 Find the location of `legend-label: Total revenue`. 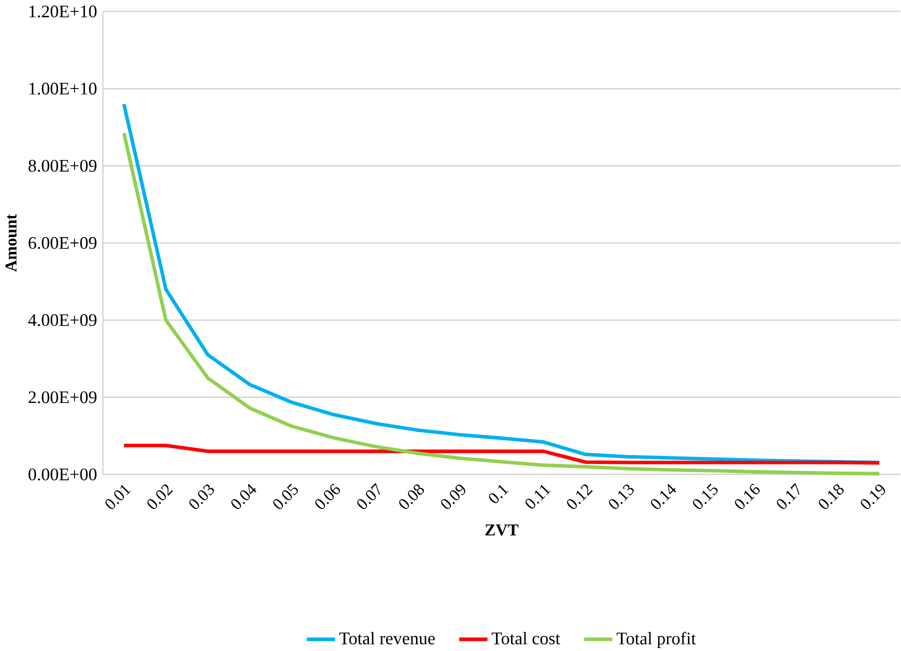

legend-label: Total revenue is located at coordinates (387, 638).